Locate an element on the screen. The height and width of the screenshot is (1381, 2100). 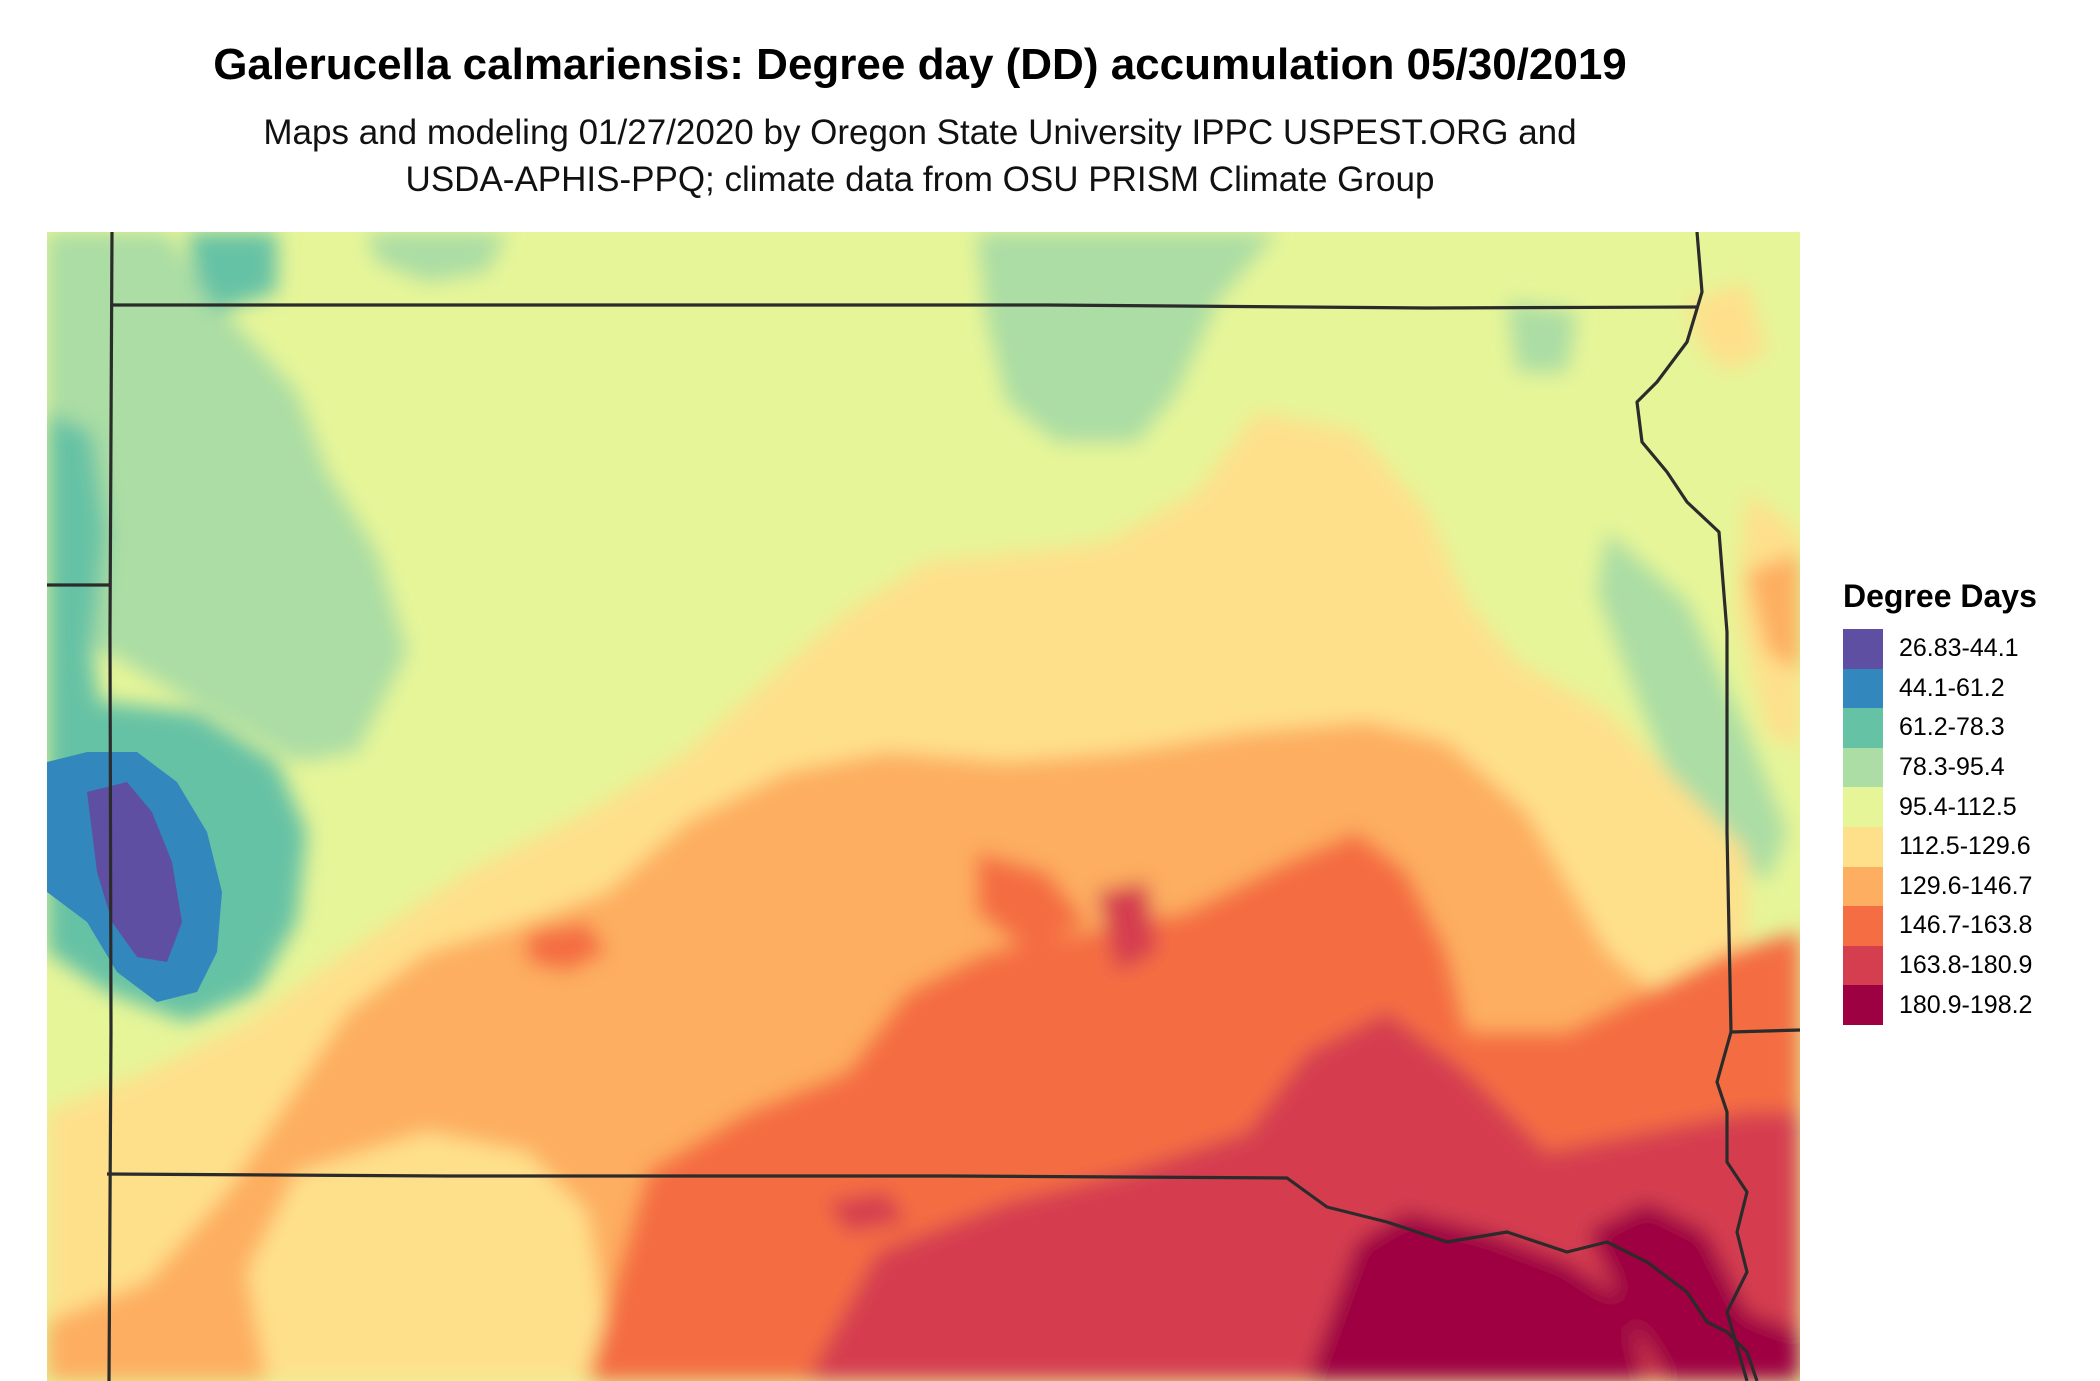
legend-label: 61.2-78.3 is located at coordinates (1952, 727).